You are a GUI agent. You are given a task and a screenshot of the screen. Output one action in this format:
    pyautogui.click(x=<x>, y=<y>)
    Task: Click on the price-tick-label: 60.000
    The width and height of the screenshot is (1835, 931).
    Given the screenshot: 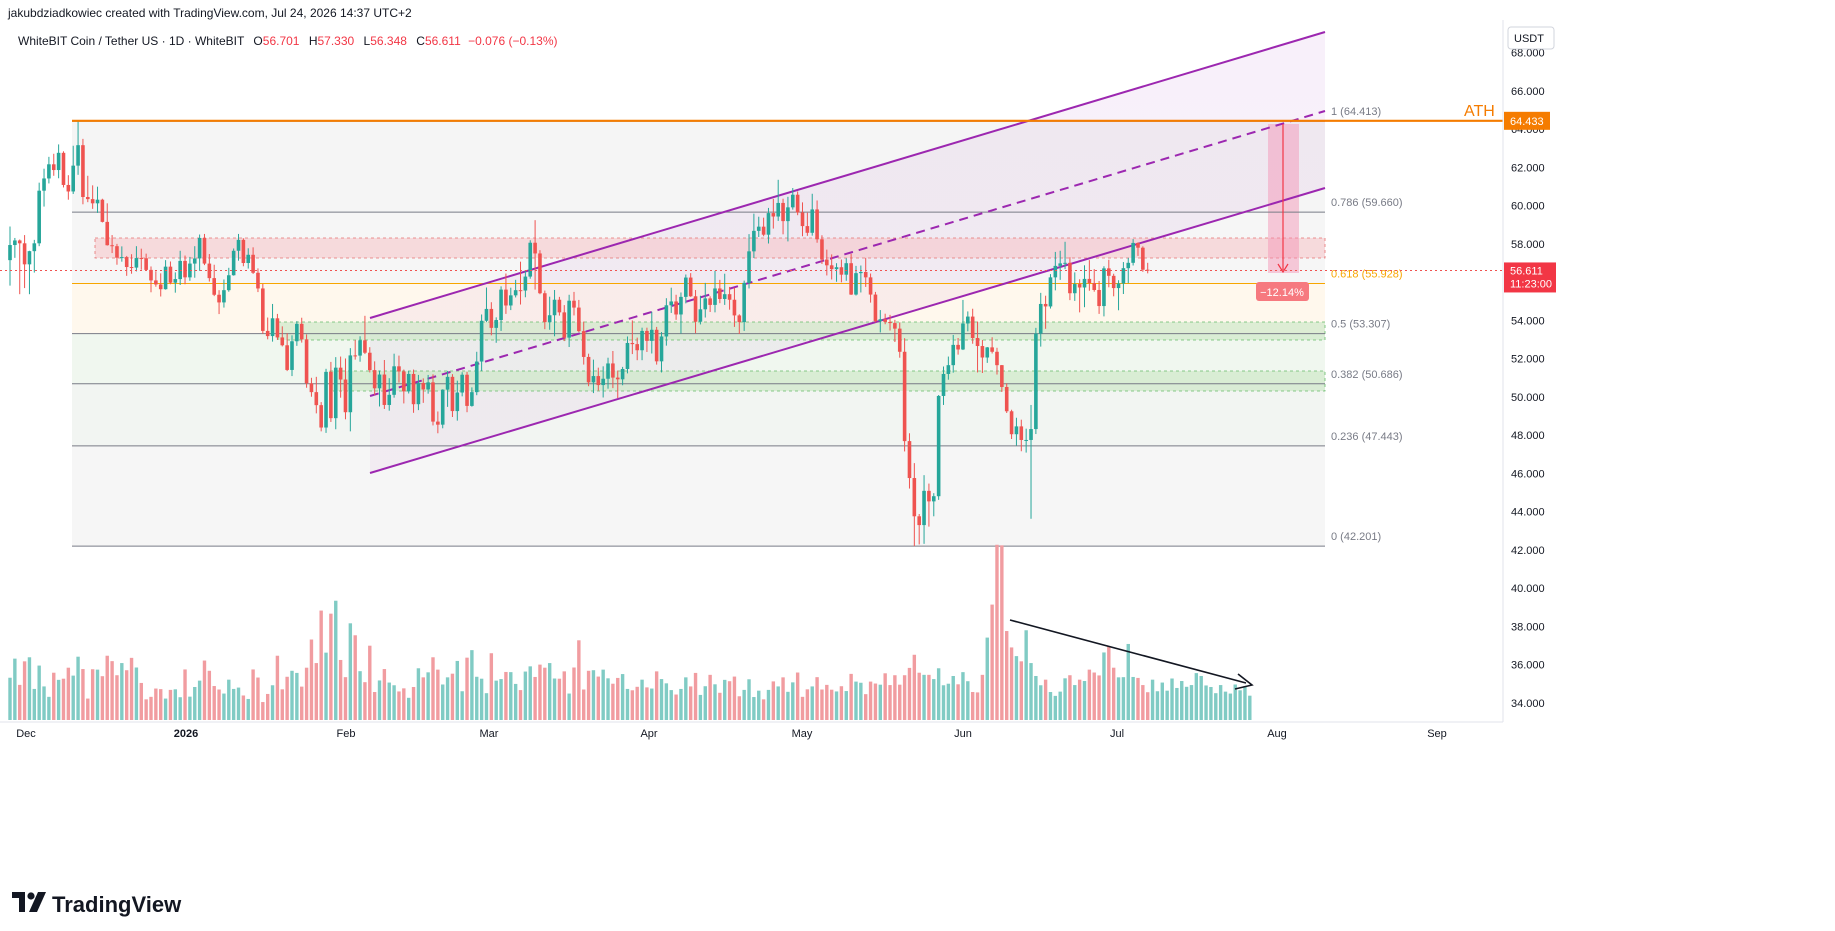 What is the action you would take?
    pyautogui.click(x=1528, y=207)
    